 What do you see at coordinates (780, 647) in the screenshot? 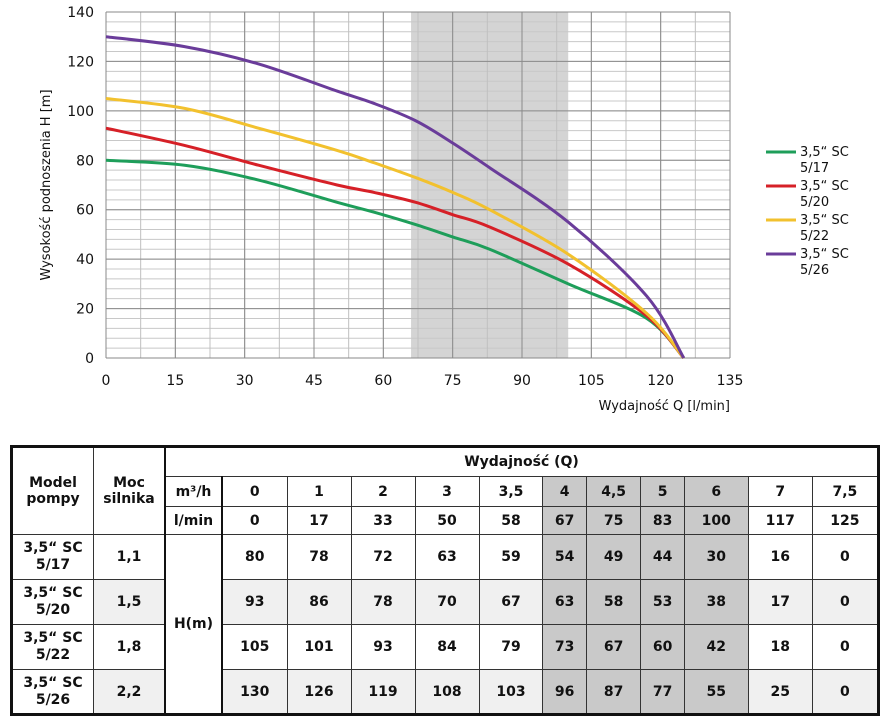
I see `head-value: 18` at bounding box center [780, 647].